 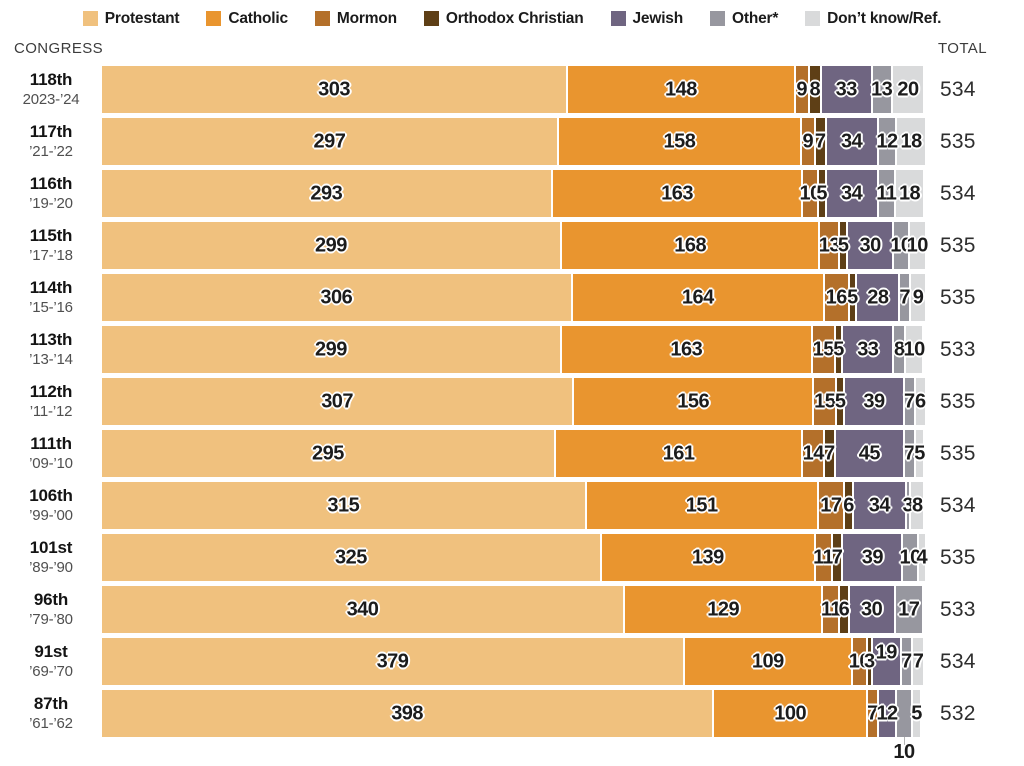 I want to click on bar-segment-other: 10, so click(x=904, y=726).